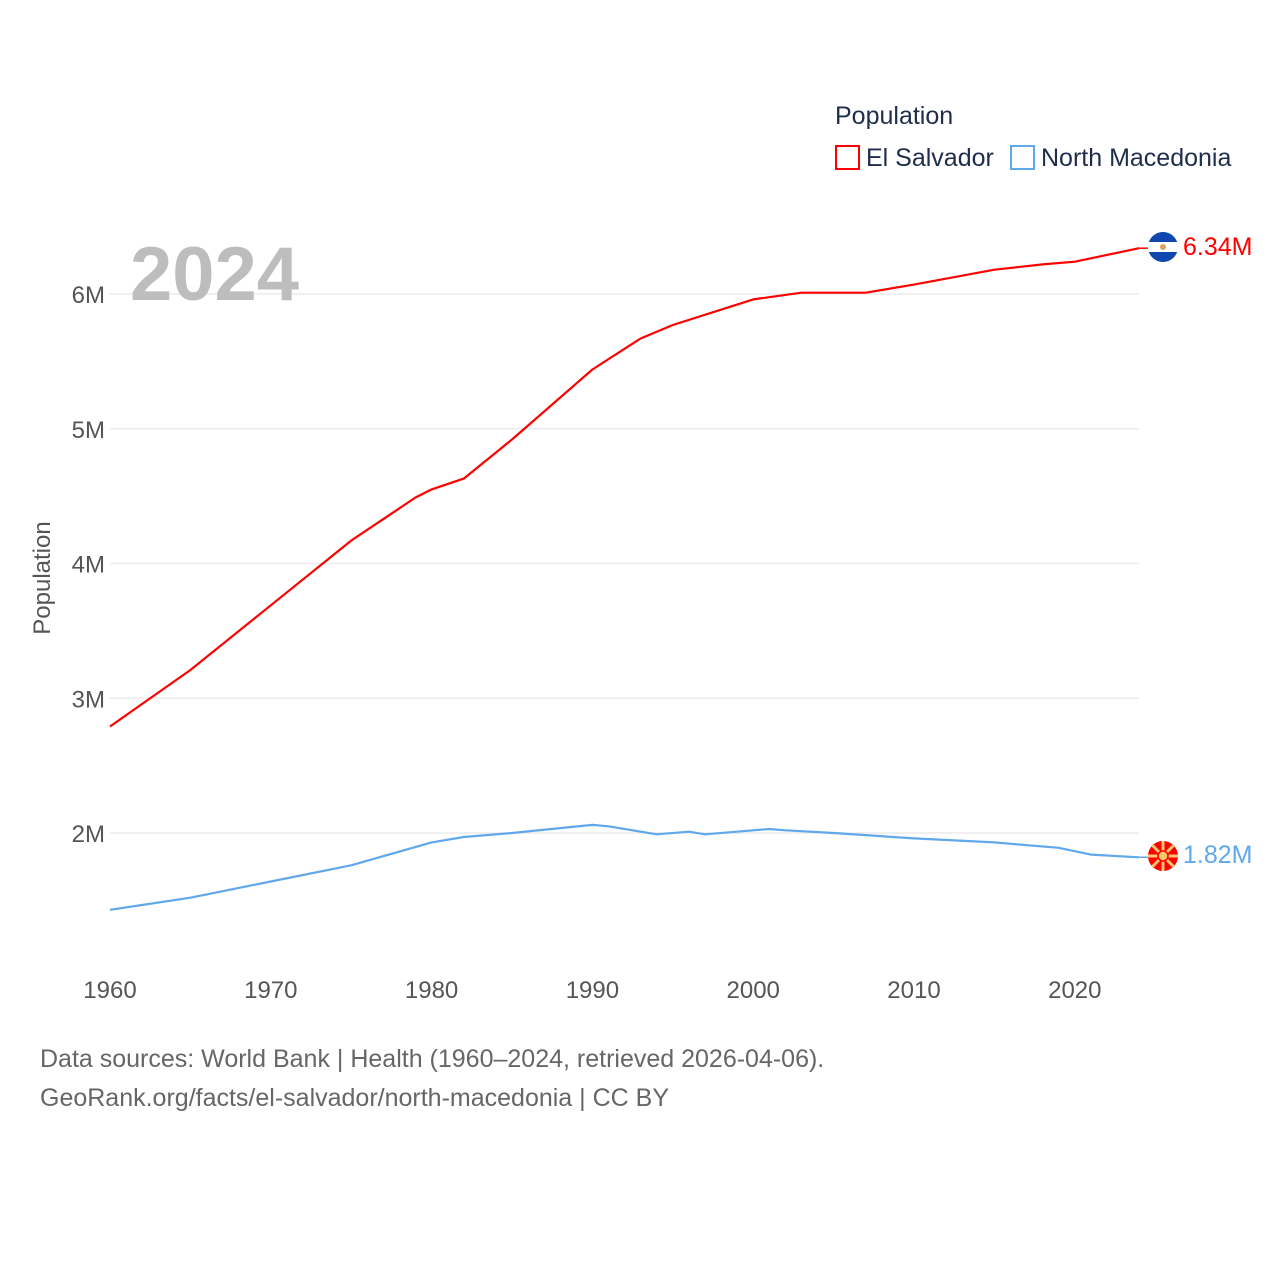  I want to click on north-macedonia-flag-icon, so click(1163, 856).